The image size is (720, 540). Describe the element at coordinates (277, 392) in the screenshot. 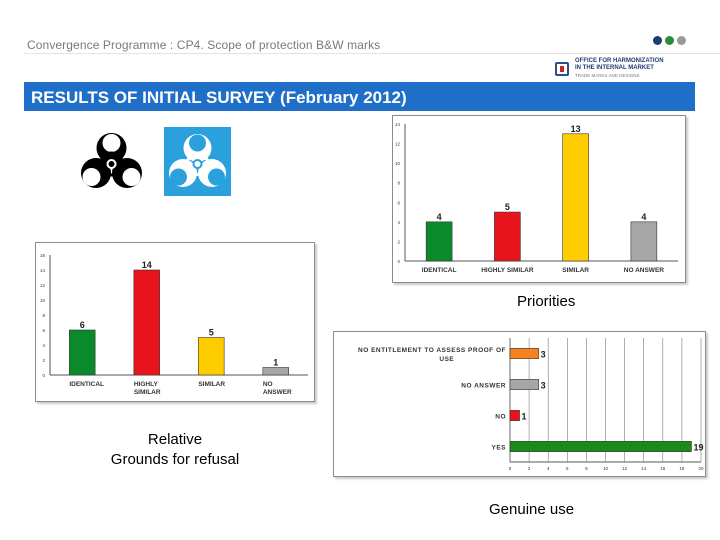

I see `x-tick-label: ANSWER` at that location.